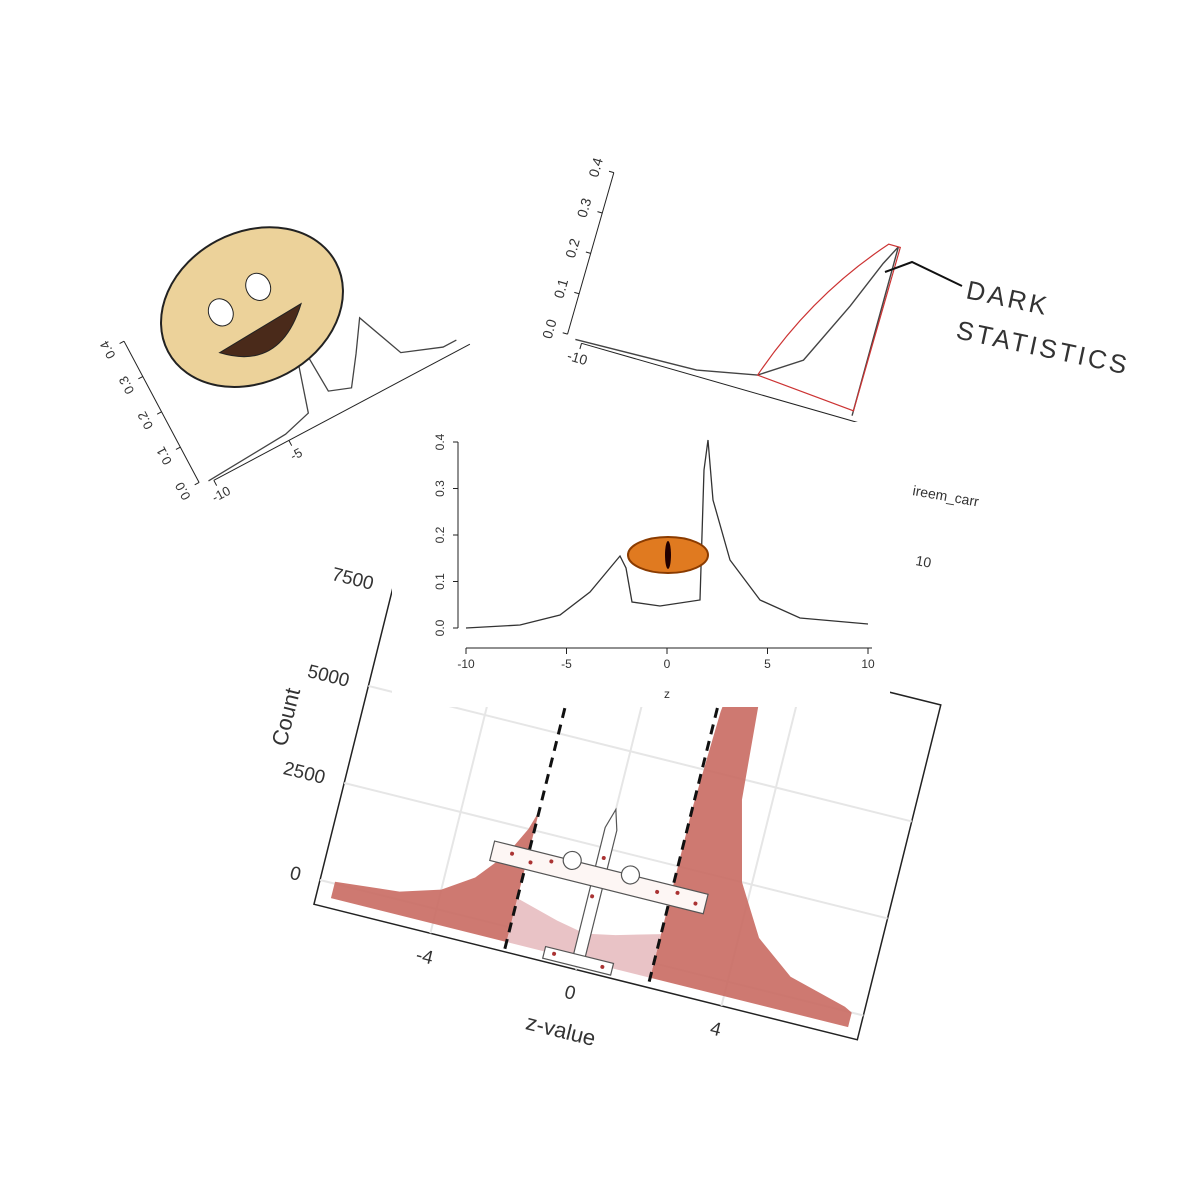 The width and height of the screenshot is (1200, 1200). What do you see at coordinates (328, 676) in the screenshot?
I see `y-tick-label: 5000` at bounding box center [328, 676].